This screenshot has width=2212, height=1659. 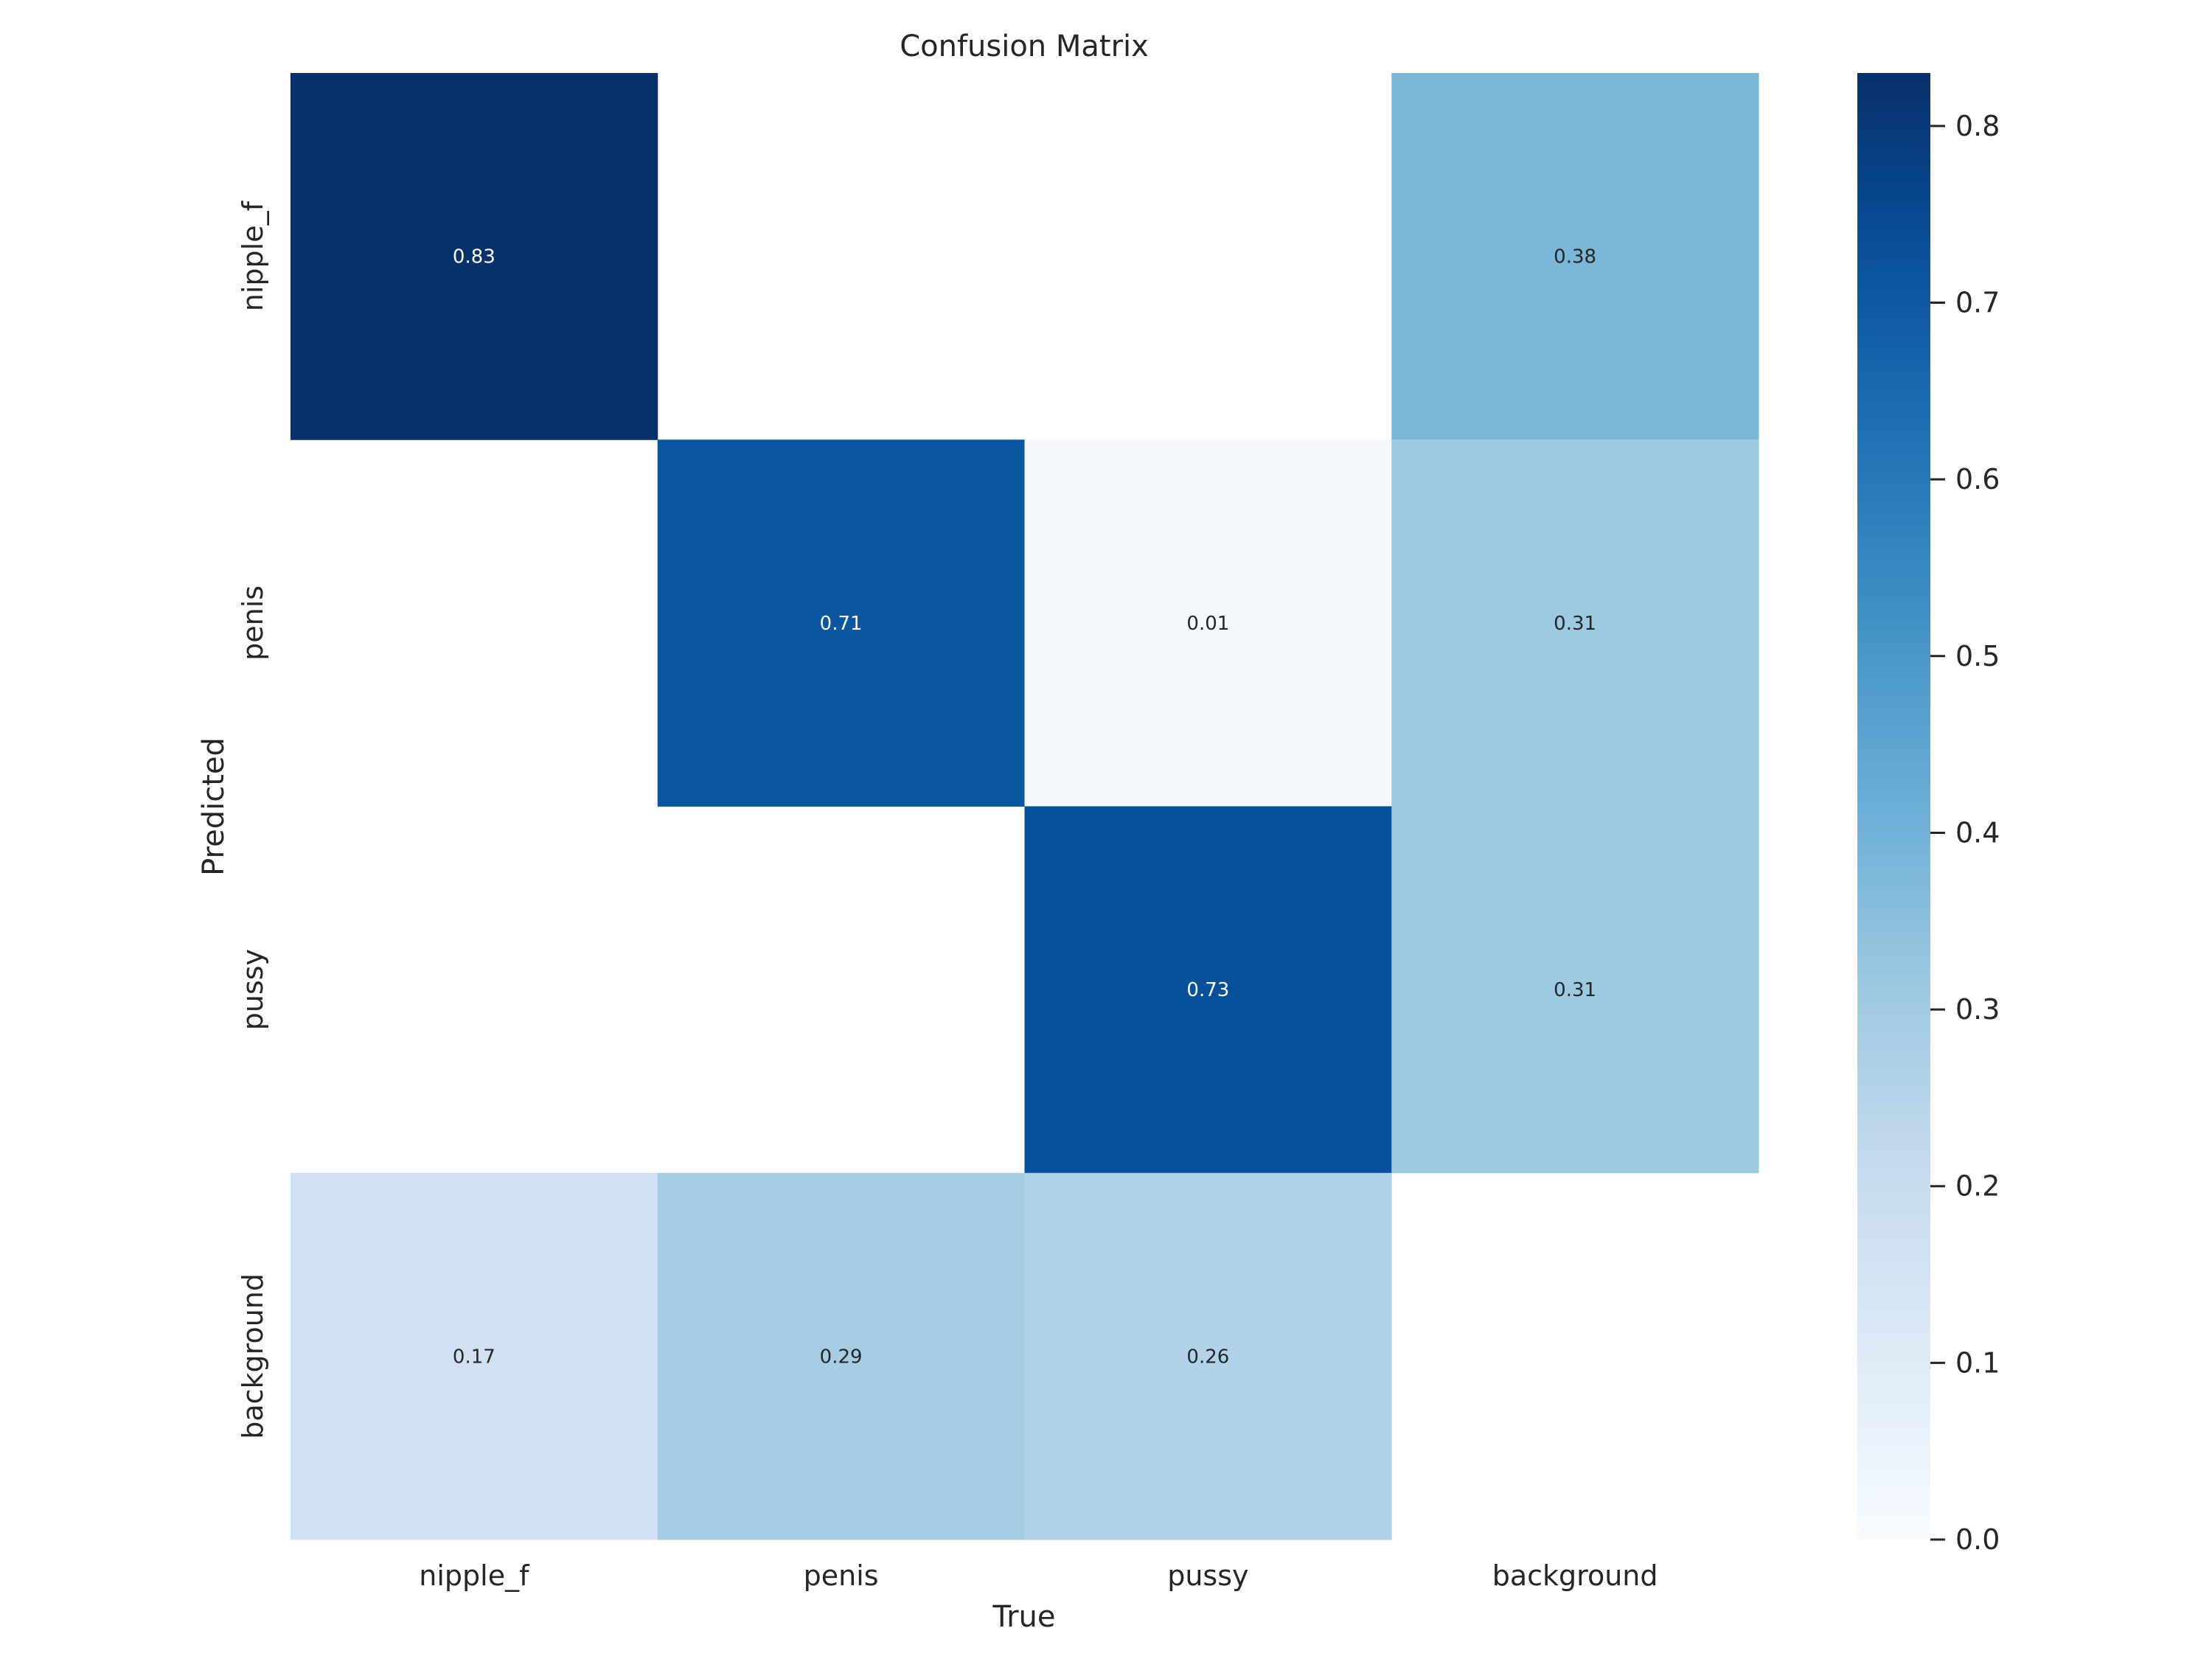 I want to click on y-axis-label: Predicted, so click(x=214, y=806).